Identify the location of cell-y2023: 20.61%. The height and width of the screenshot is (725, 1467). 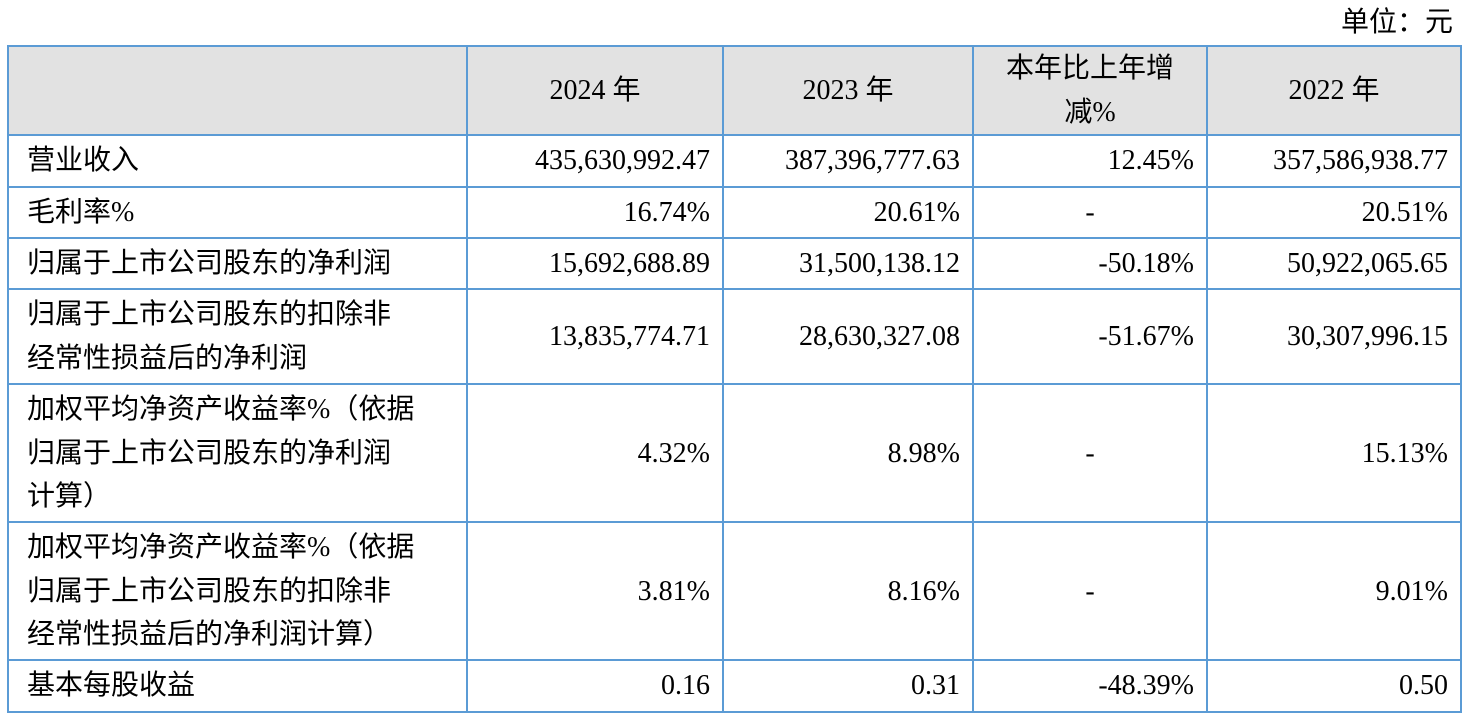
(848, 212).